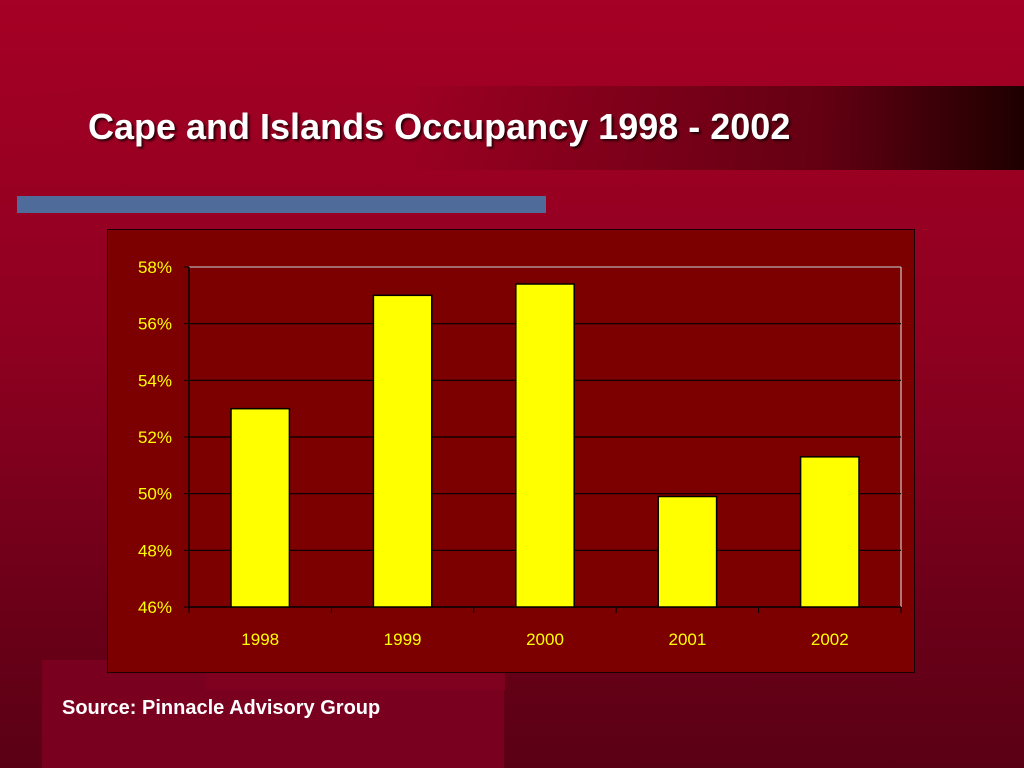 The height and width of the screenshot is (768, 1024). I want to click on x-tick-label: 2002, so click(830, 639).